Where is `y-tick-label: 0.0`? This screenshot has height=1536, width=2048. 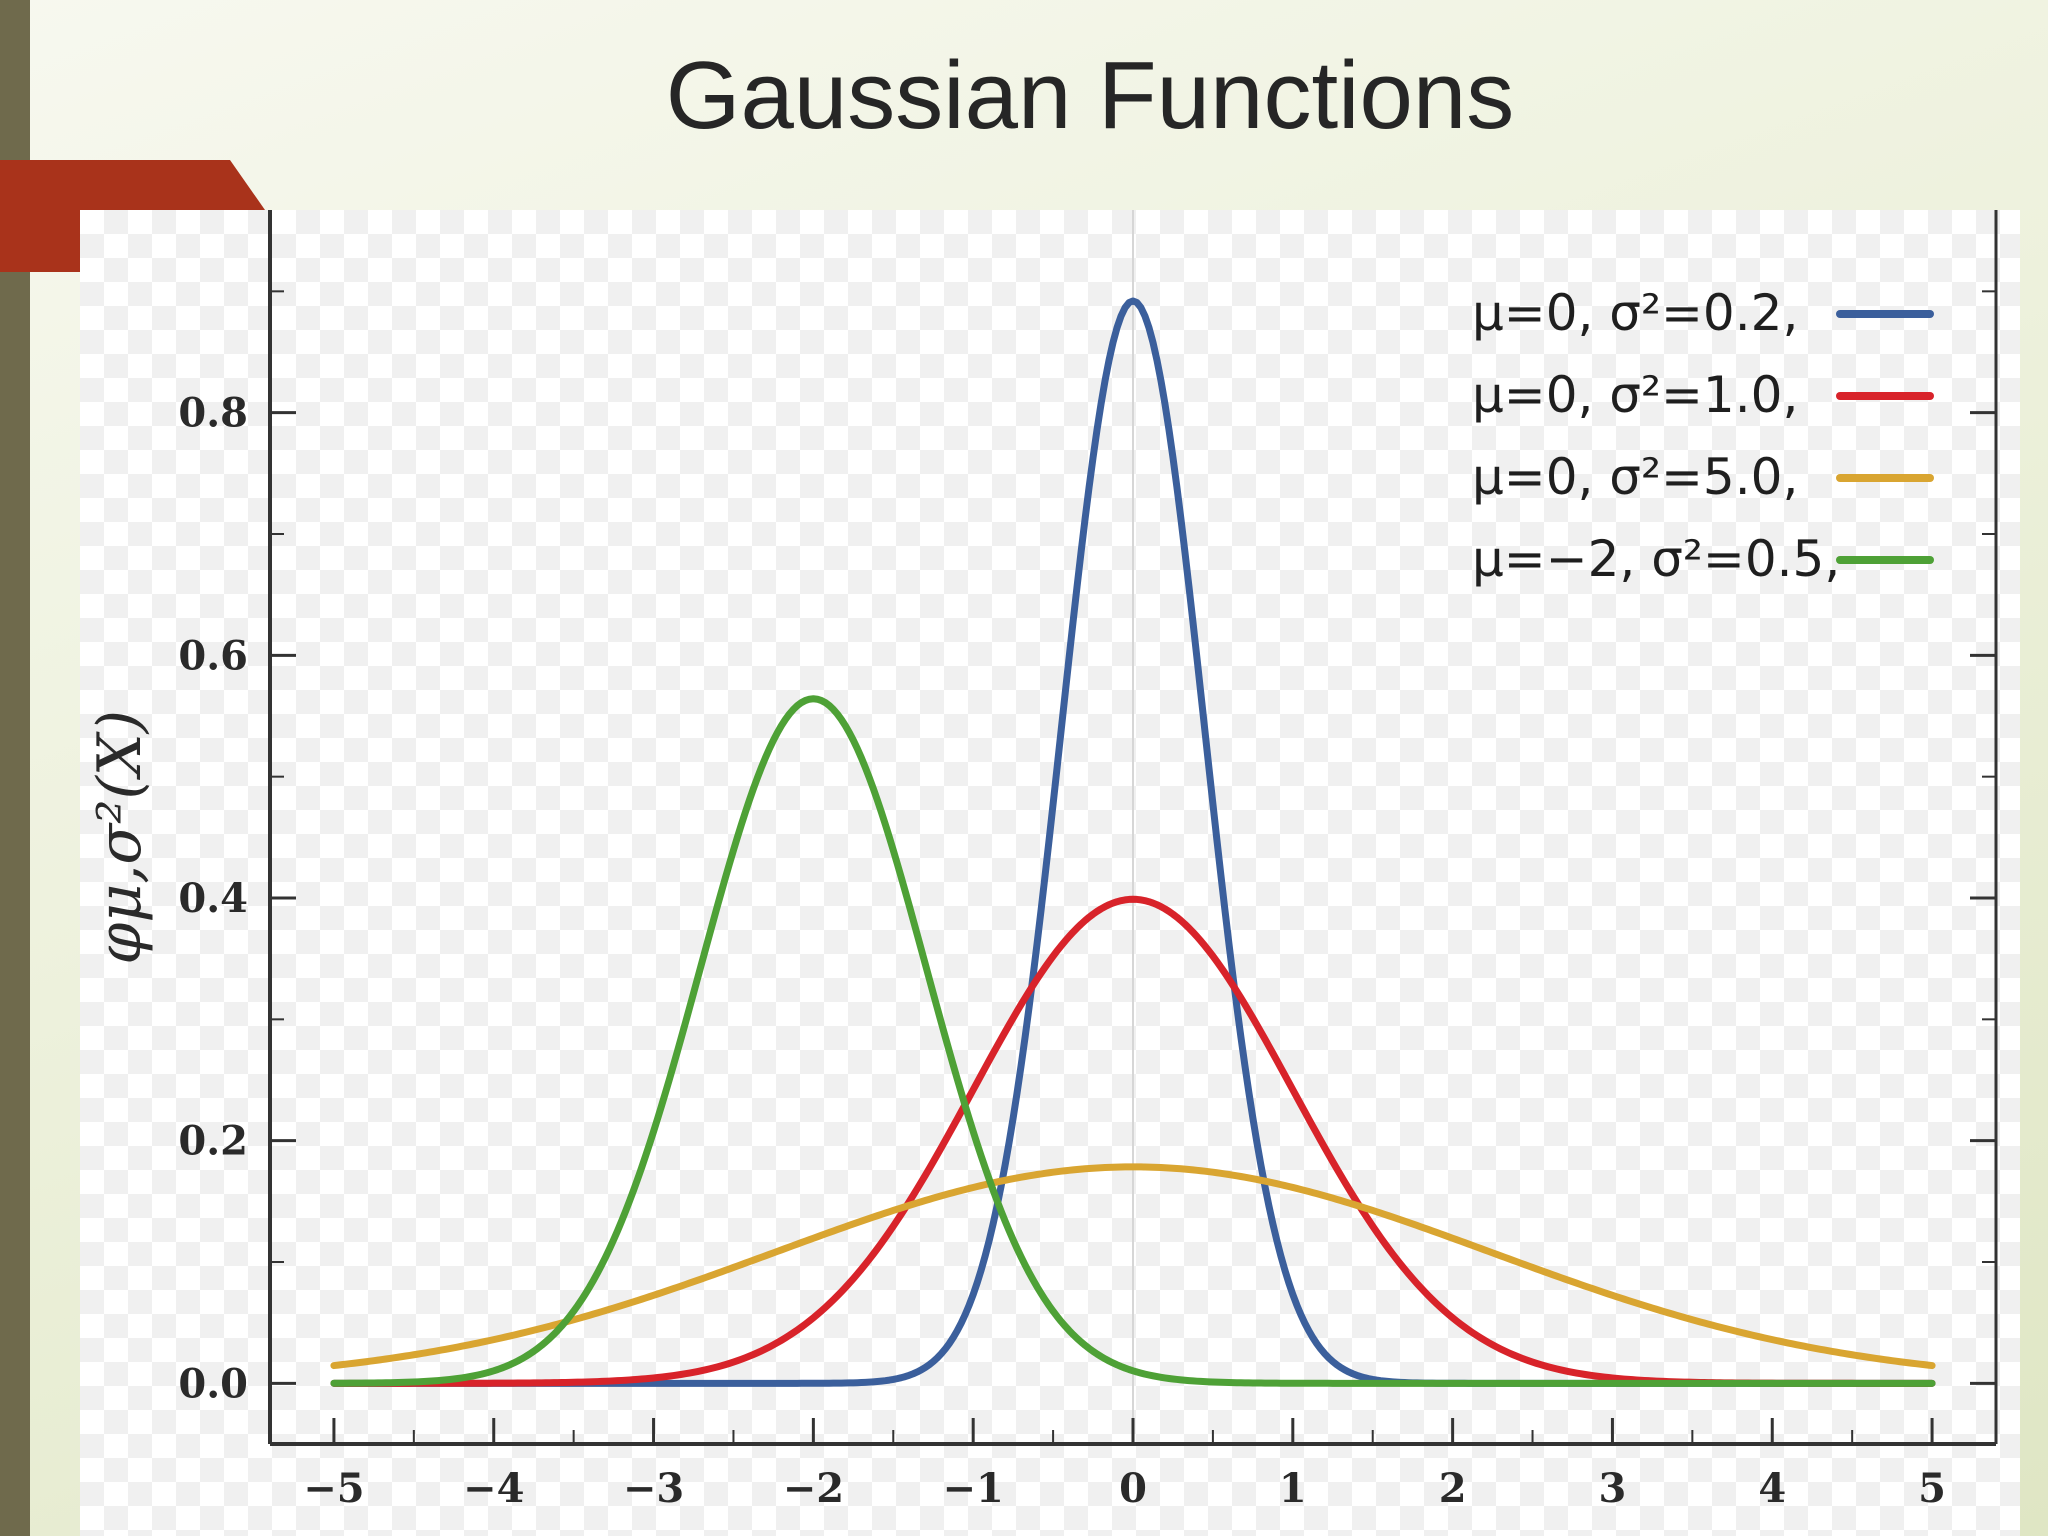
y-tick-label: 0.0 is located at coordinates (213, 1383).